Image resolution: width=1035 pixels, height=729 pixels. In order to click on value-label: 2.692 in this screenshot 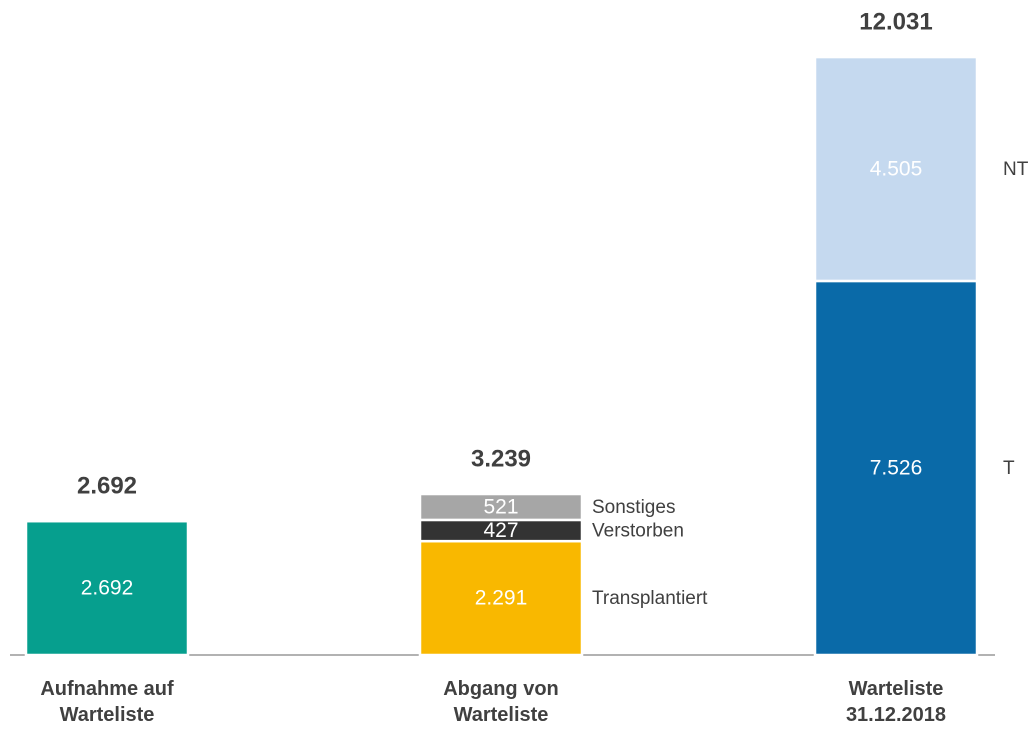, I will do `click(107, 588)`.